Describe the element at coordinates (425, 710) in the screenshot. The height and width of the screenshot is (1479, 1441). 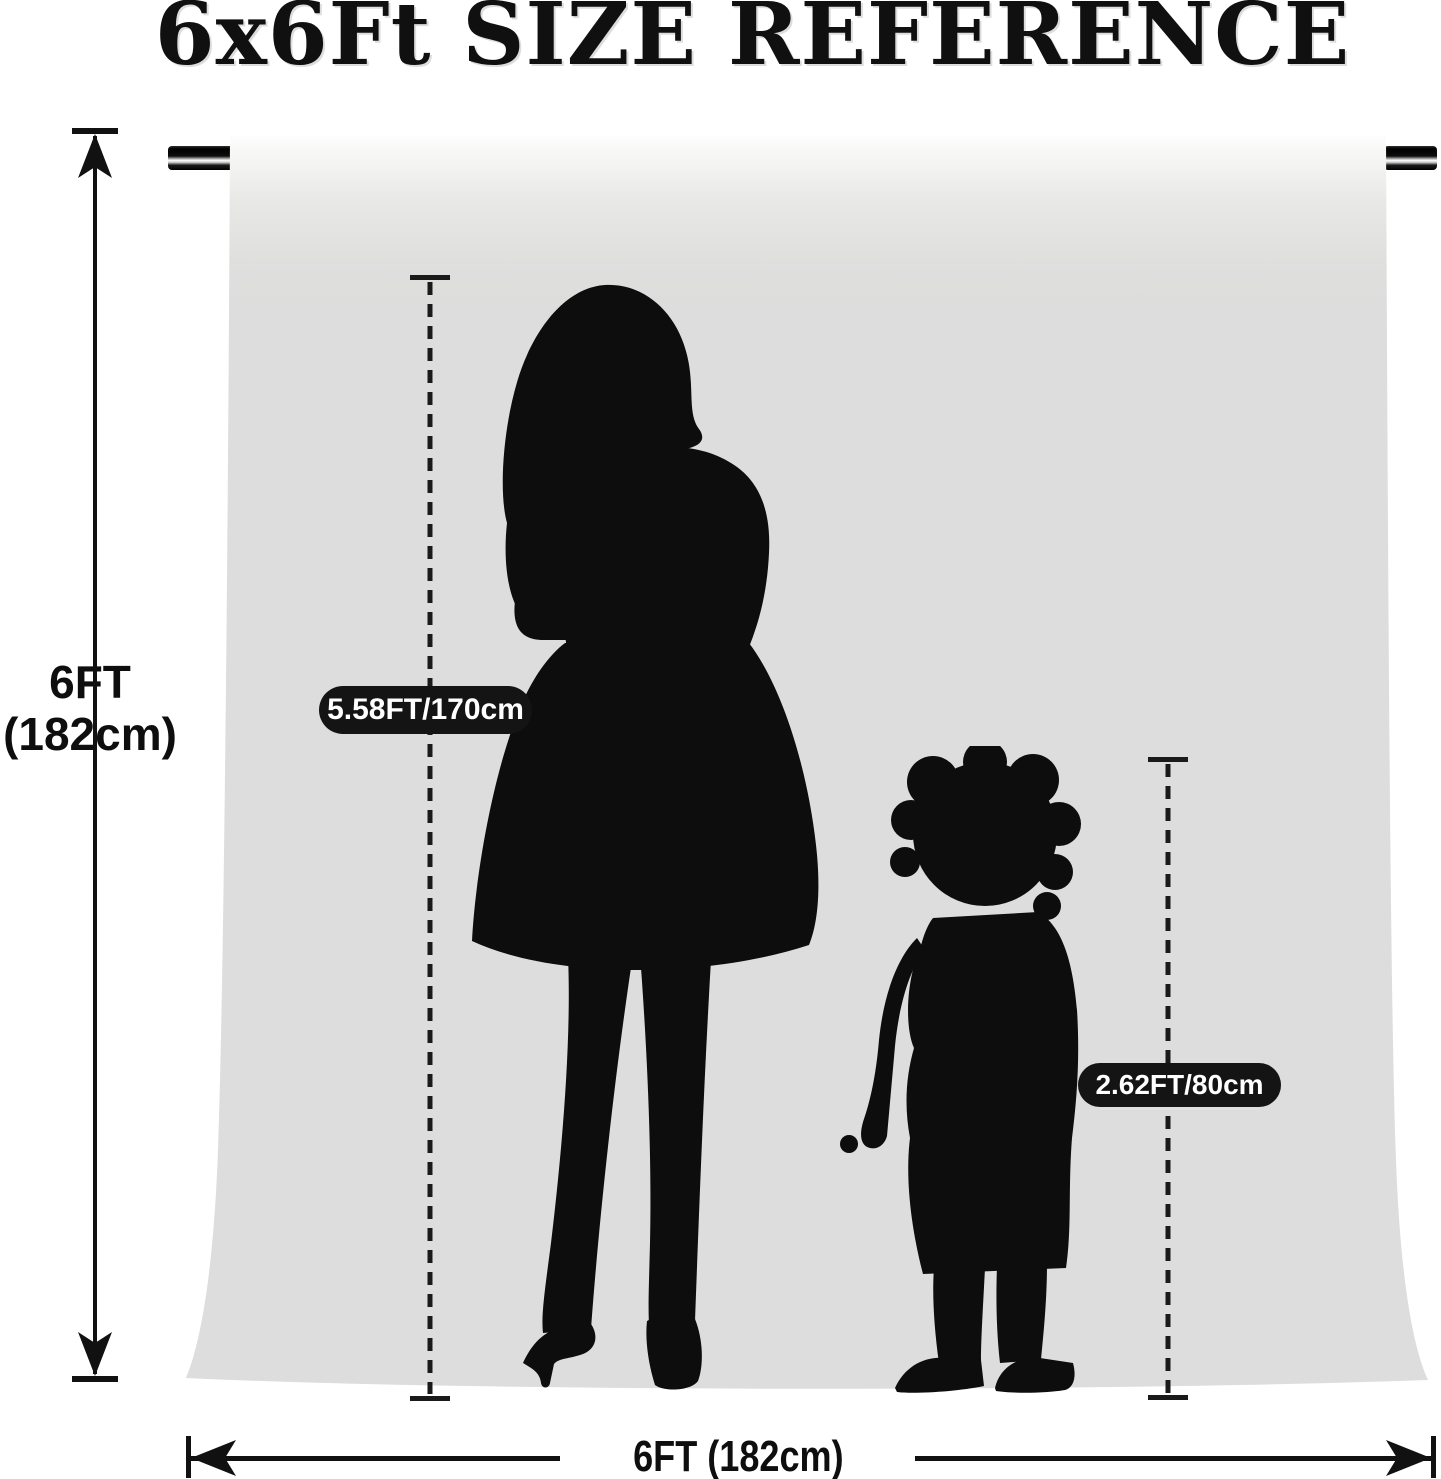
I see `woman-height-badge: 5.58FT/170cm` at that location.